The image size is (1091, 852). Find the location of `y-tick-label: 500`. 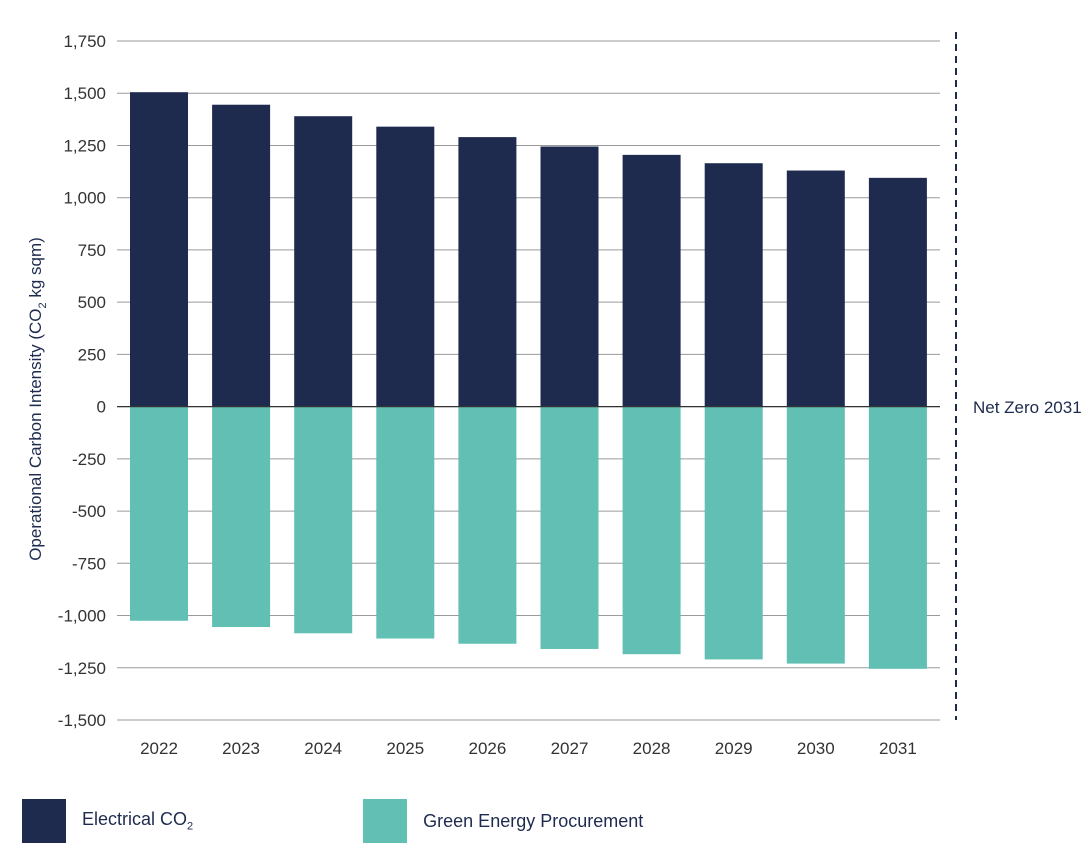

y-tick-label: 500 is located at coordinates (92, 302).